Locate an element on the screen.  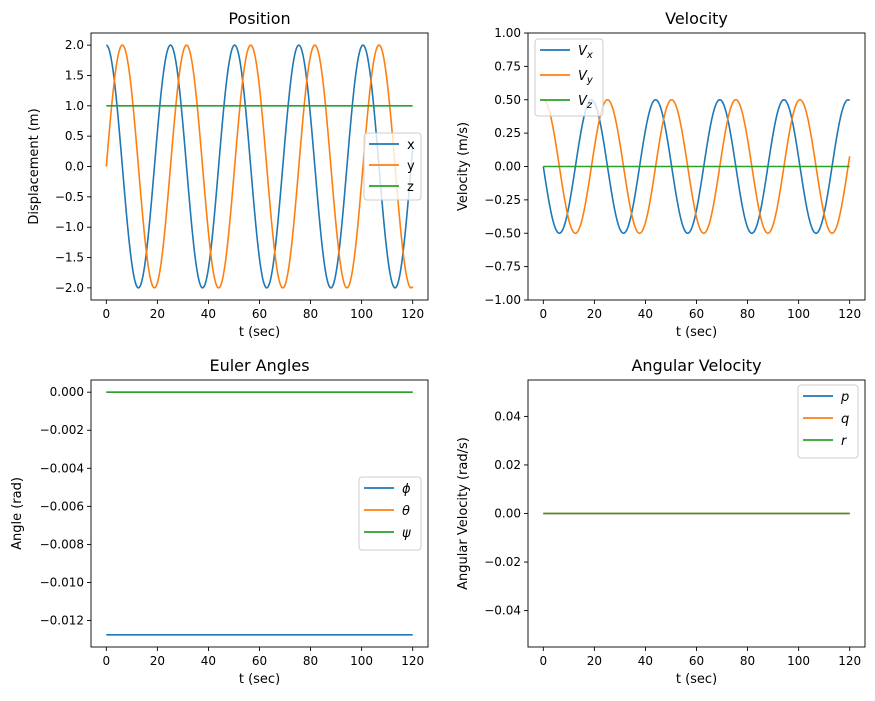
y-tick-label: 2.0 is located at coordinates (74, 45).